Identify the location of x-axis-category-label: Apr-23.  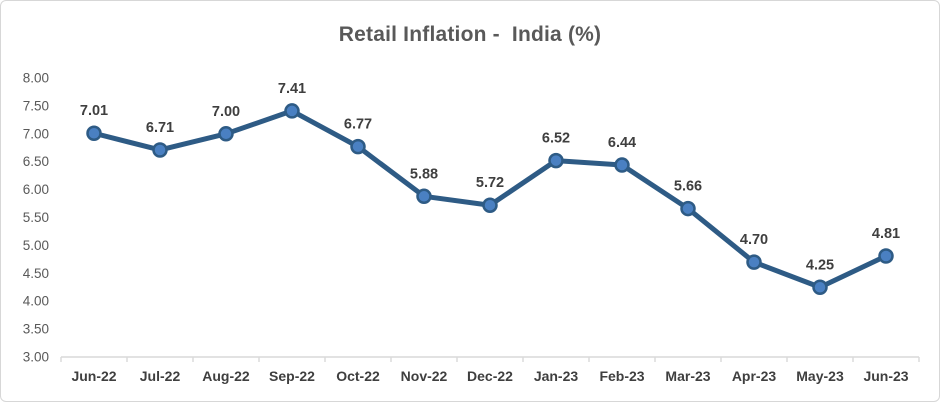
(754, 376).